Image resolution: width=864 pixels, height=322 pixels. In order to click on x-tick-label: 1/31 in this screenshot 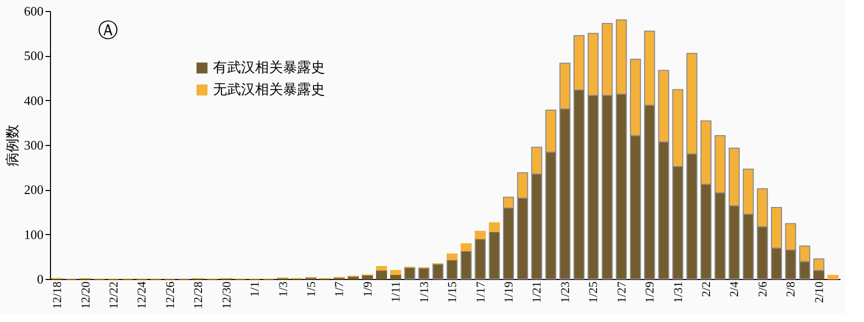, I will do `click(677, 292)`.